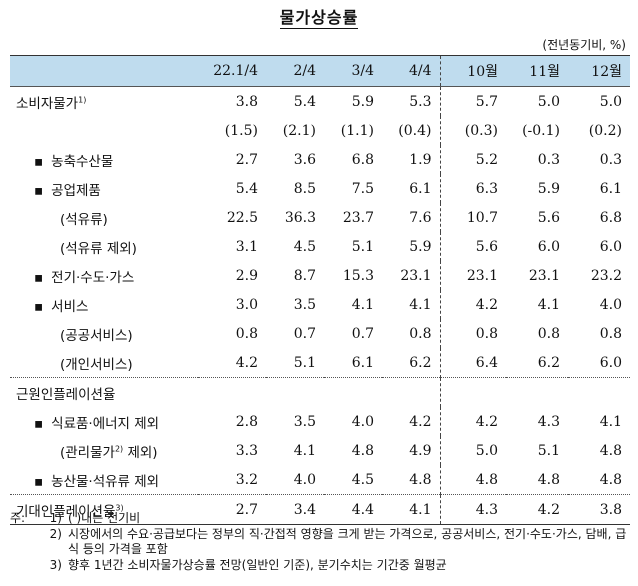 The image size is (638, 586). I want to click on row-label-text: 기대인플레이션율, so click(66, 511).